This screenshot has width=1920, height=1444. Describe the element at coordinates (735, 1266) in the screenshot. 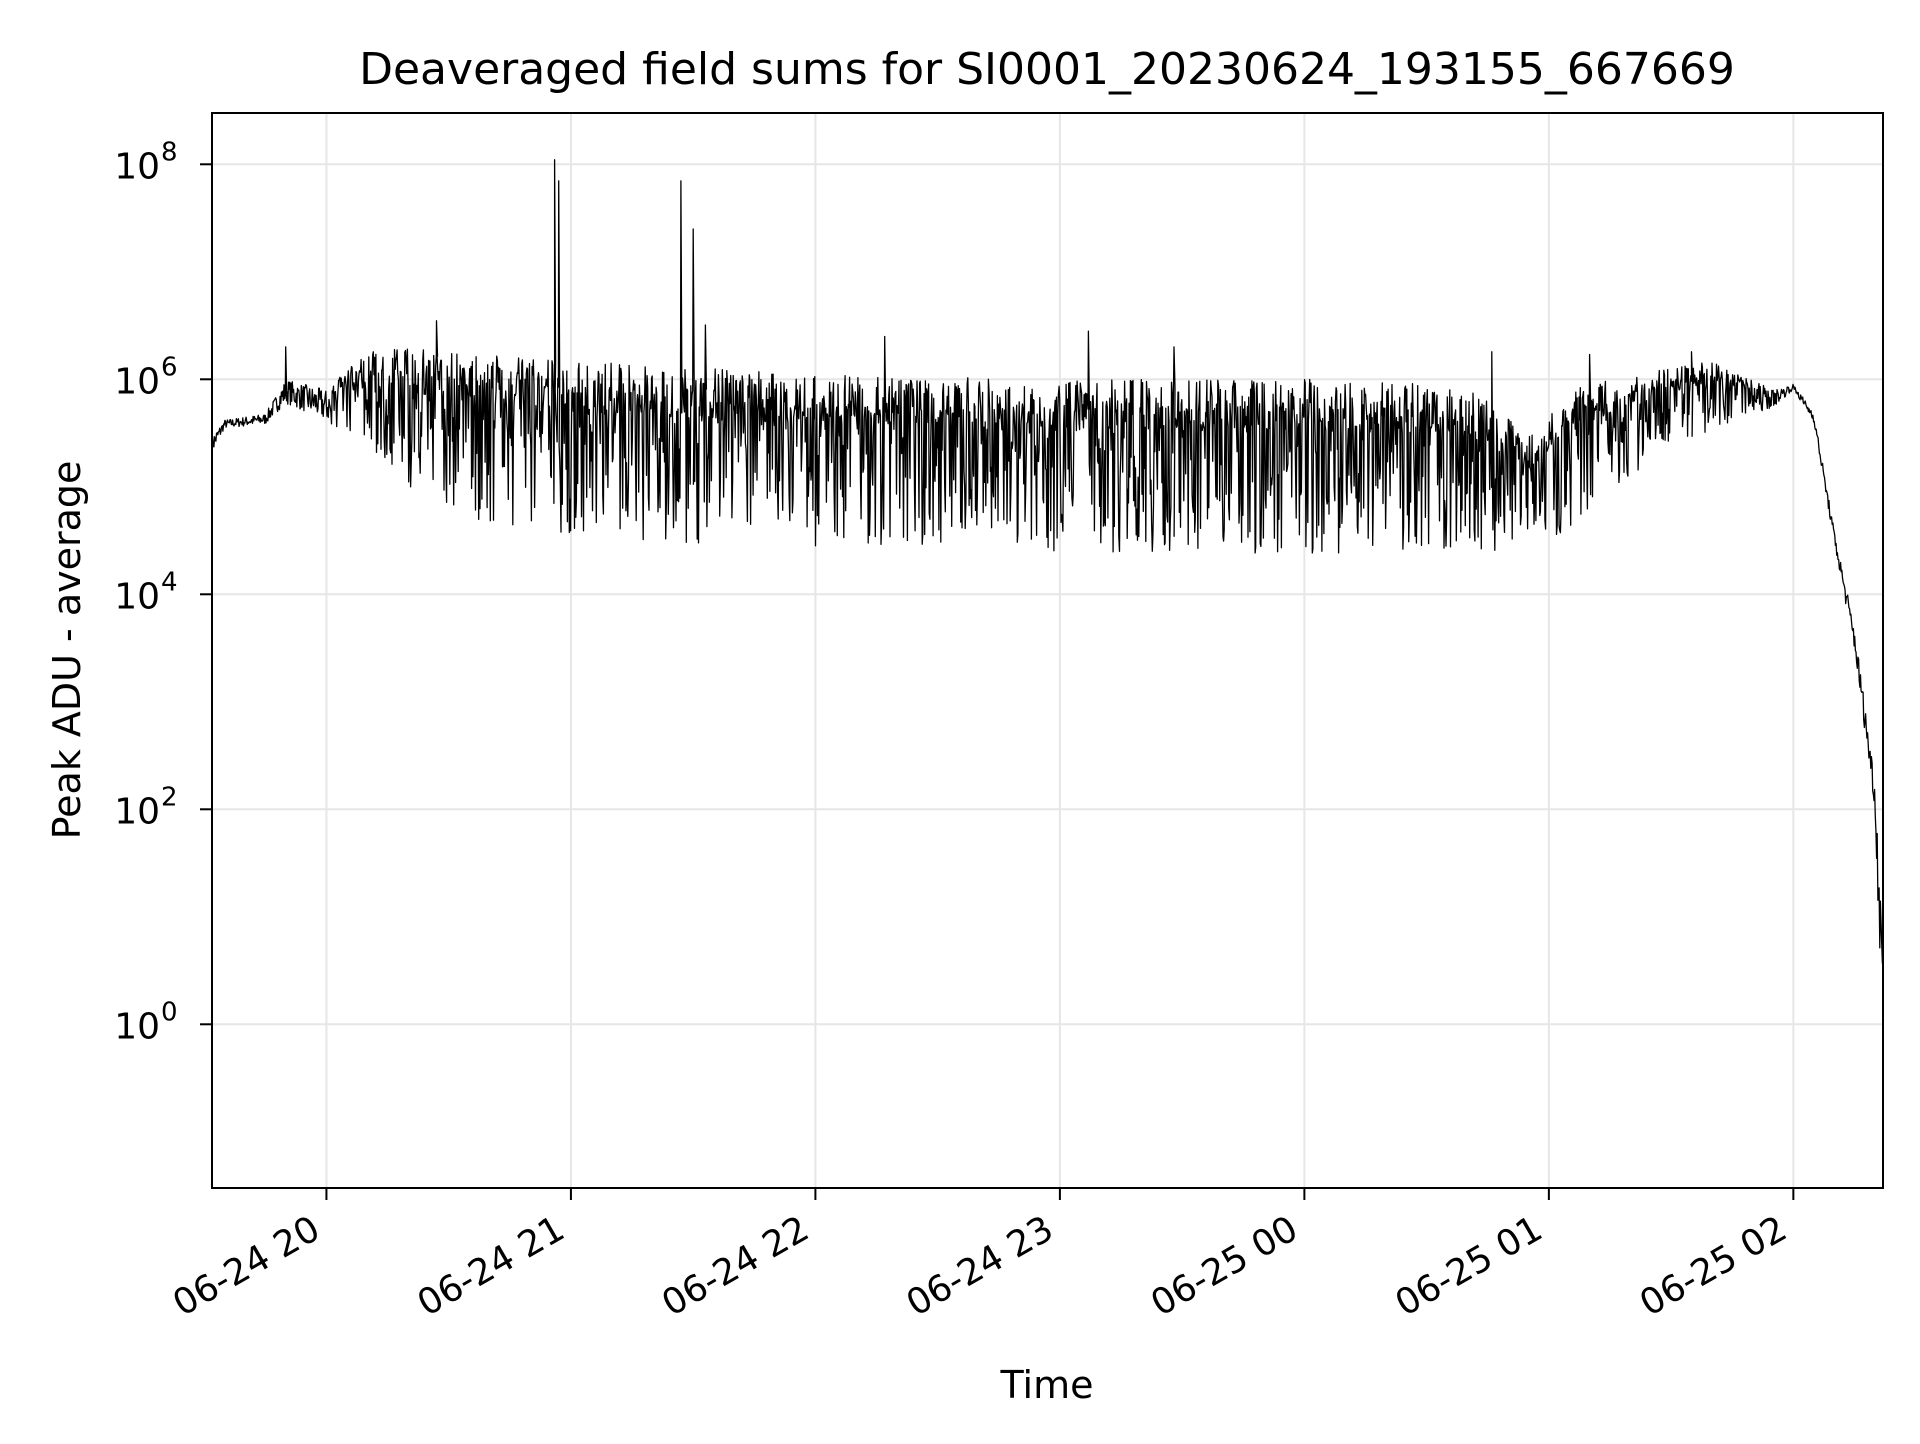

I see `x-tick-label: 06-24 22` at that location.